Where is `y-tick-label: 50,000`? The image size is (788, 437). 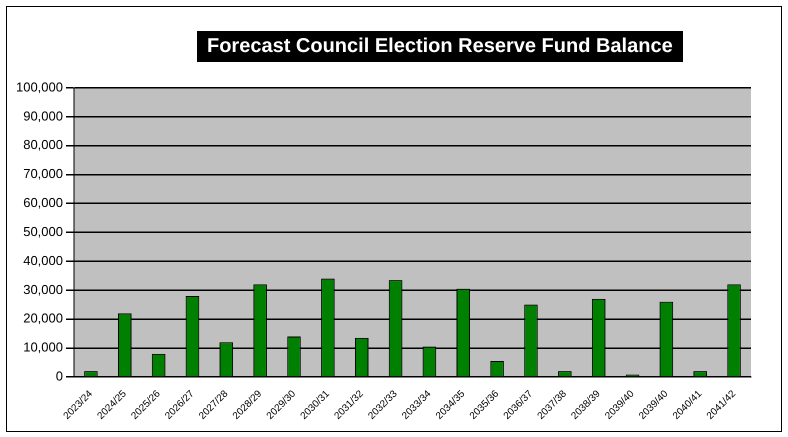 y-tick-label: 50,000 is located at coordinates (43, 231).